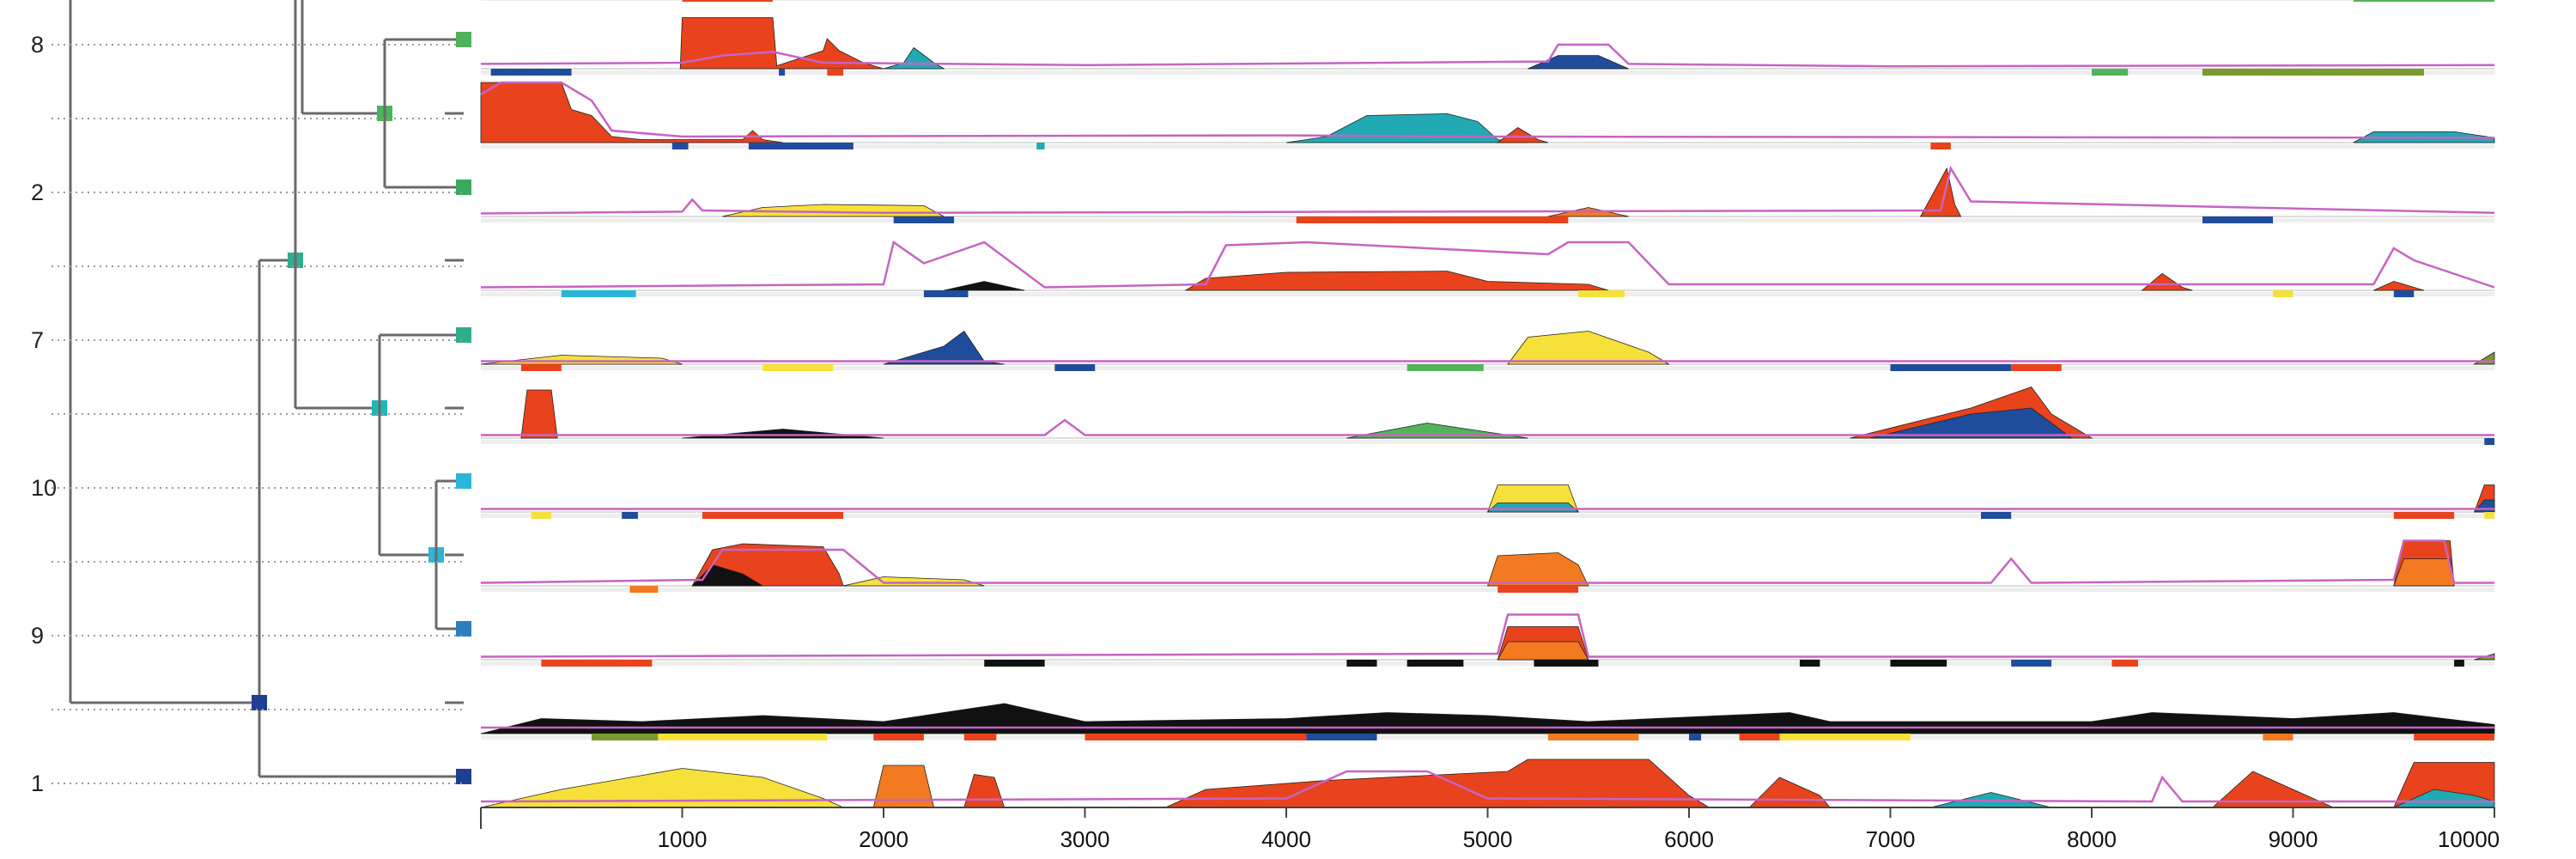  What do you see at coordinates (37, 636) in the screenshot?
I see `track-label: 9` at bounding box center [37, 636].